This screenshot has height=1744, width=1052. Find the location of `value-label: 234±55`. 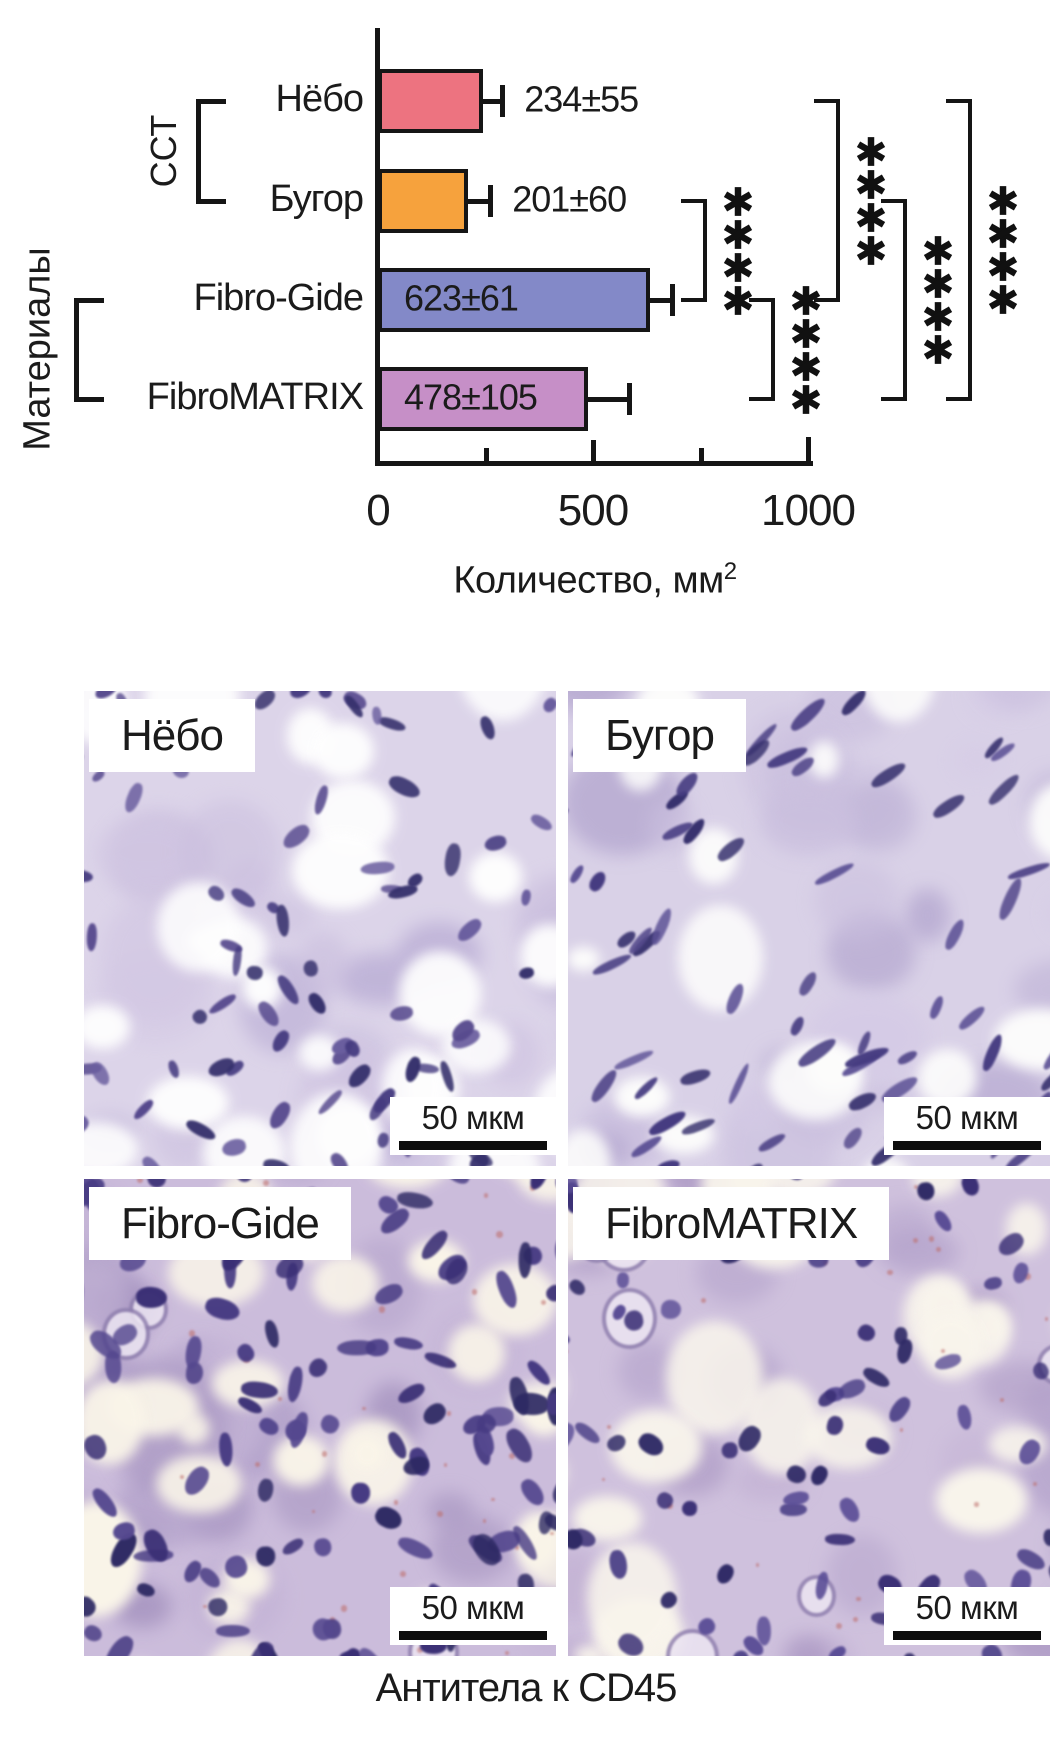

value-label: 234±55 is located at coordinates (581, 99).